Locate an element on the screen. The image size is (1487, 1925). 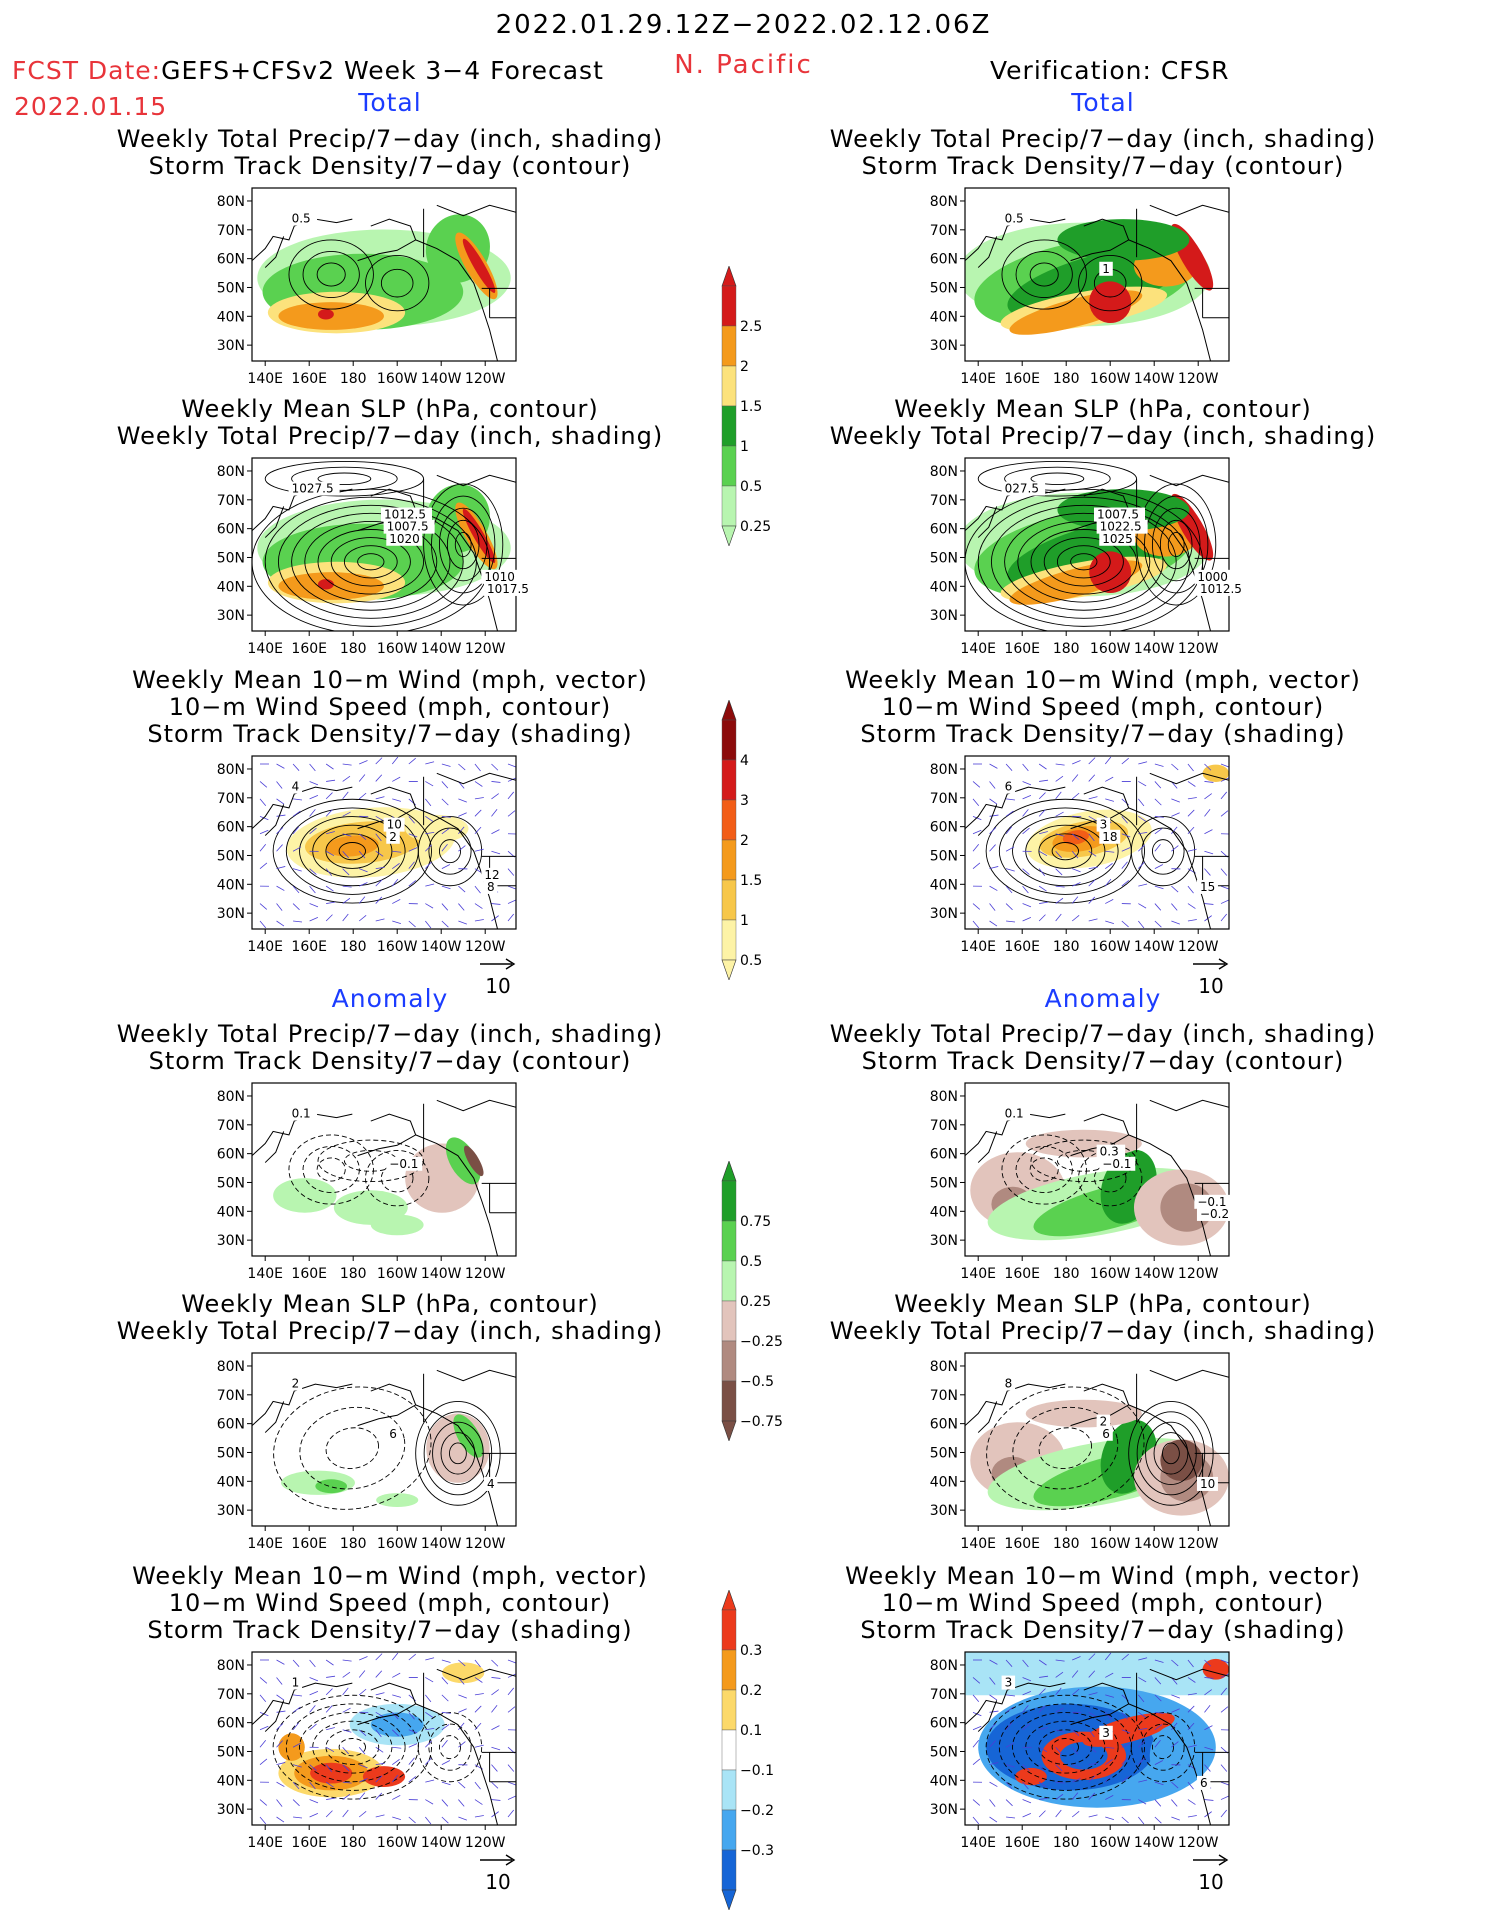
colorbar-precip-total: 2.5 2 1.5 1 0.5 0.25 is located at coordinates (747, 407).